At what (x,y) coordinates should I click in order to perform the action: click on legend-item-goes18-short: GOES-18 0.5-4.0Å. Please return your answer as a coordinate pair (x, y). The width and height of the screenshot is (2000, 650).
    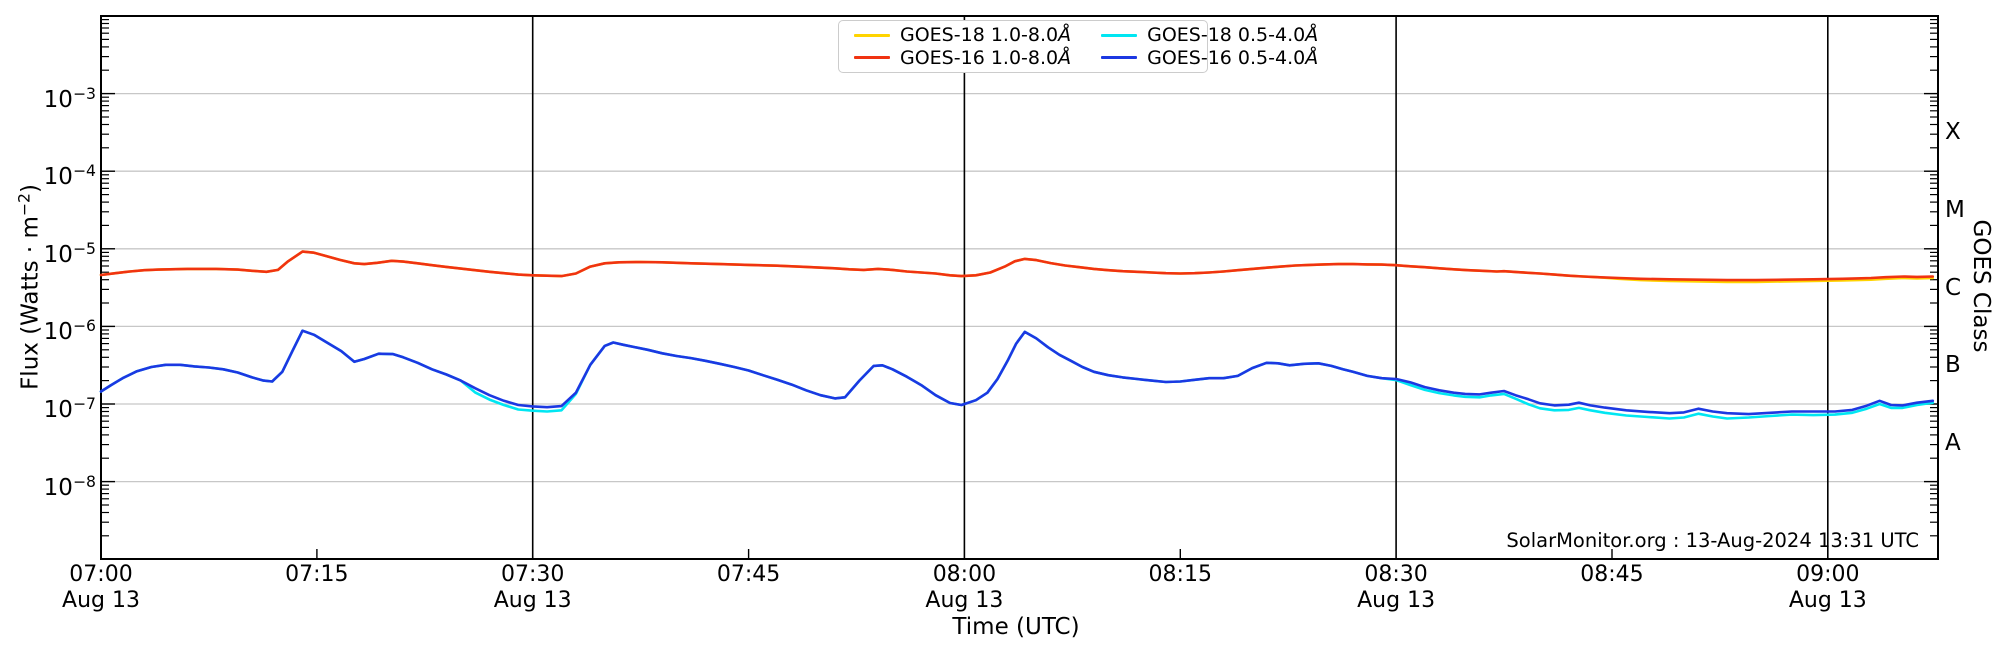
    Looking at the image, I should click on (1209, 35).